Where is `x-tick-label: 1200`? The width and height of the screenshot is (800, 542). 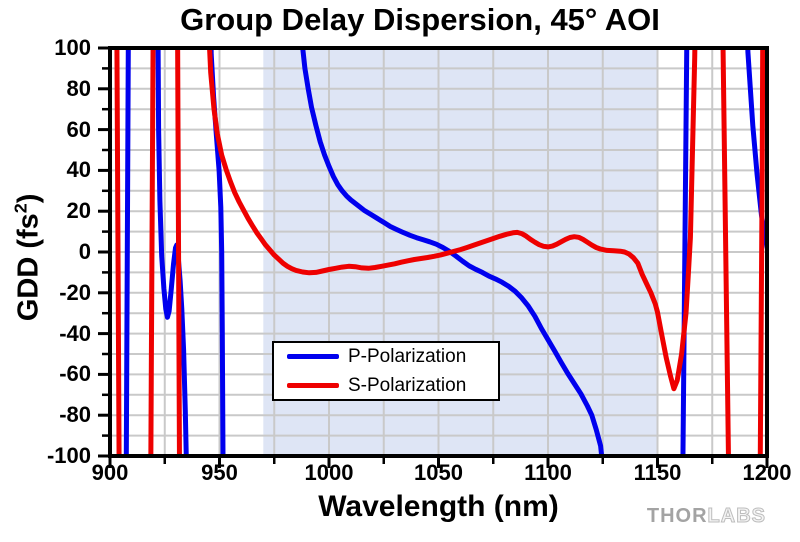 x-tick-label: 1200 is located at coordinates (767, 472).